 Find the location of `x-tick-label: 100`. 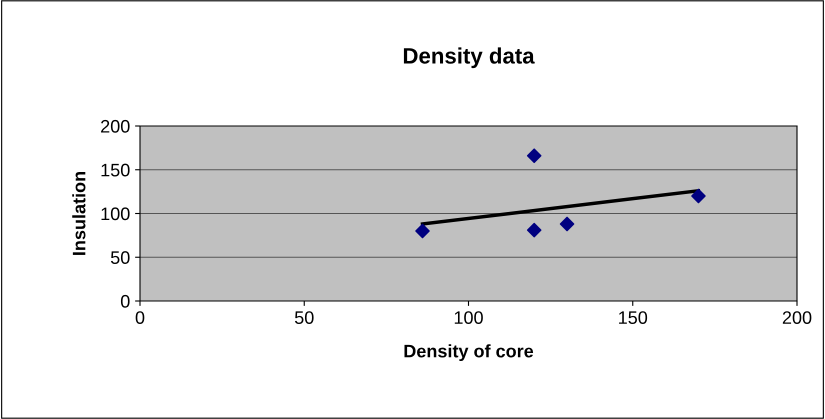

x-tick-label: 100 is located at coordinates (468, 317).